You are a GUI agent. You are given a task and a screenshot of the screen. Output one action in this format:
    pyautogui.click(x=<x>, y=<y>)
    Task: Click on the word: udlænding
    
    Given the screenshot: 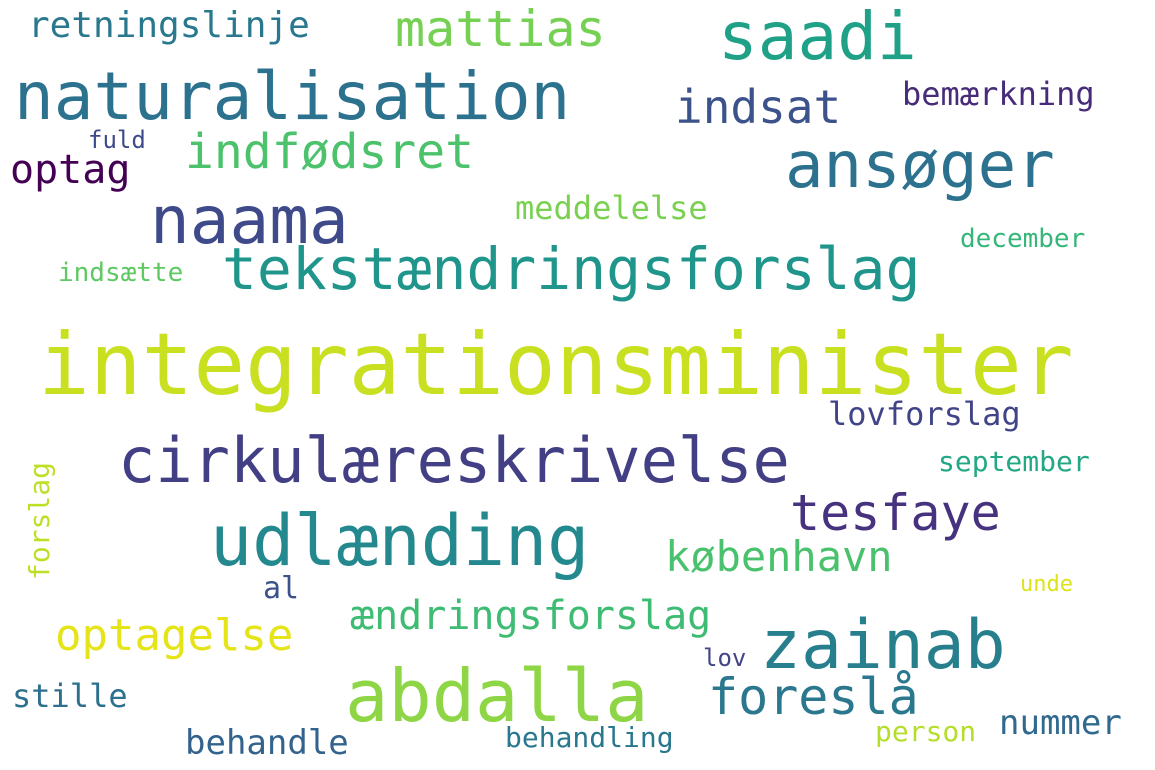 What is the action you would take?
    pyautogui.click(x=400, y=541)
    